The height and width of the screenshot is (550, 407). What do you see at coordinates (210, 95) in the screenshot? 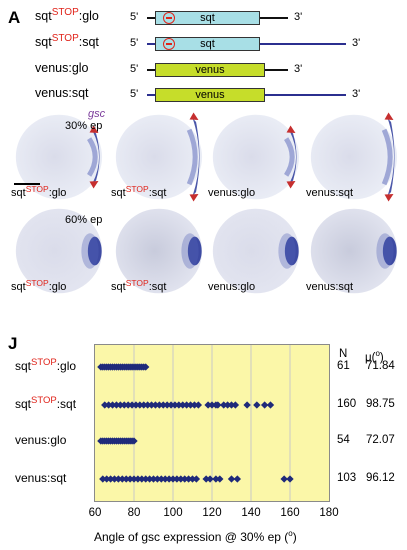
I see `coding-region-box: venus` at bounding box center [210, 95].